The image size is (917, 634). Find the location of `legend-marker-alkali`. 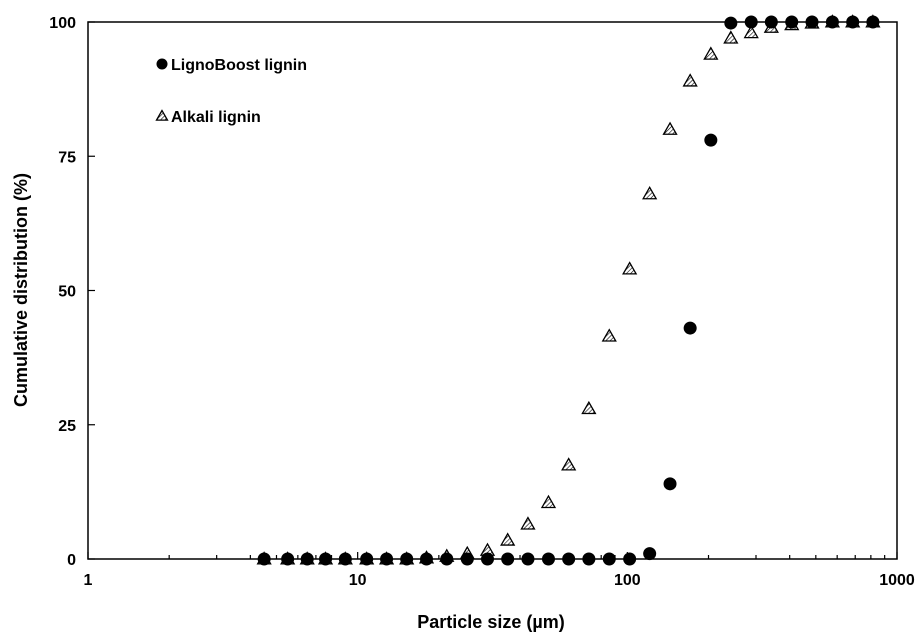

legend-marker-alkali is located at coordinates (162, 115).